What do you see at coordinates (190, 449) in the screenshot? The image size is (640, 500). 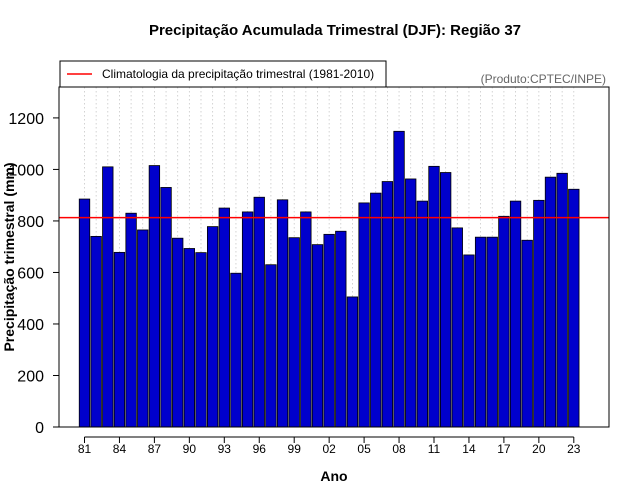 I see `x-tick-label: 90` at bounding box center [190, 449].